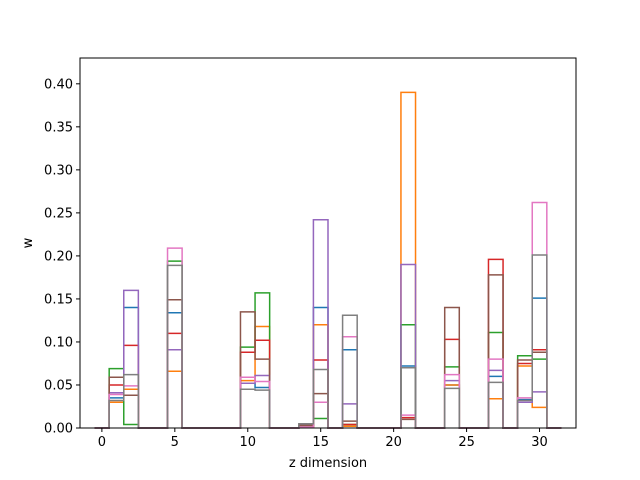  Describe the element at coordinates (58, 127) in the screenshot. I see `y-tick-label: 0.35` at that location.